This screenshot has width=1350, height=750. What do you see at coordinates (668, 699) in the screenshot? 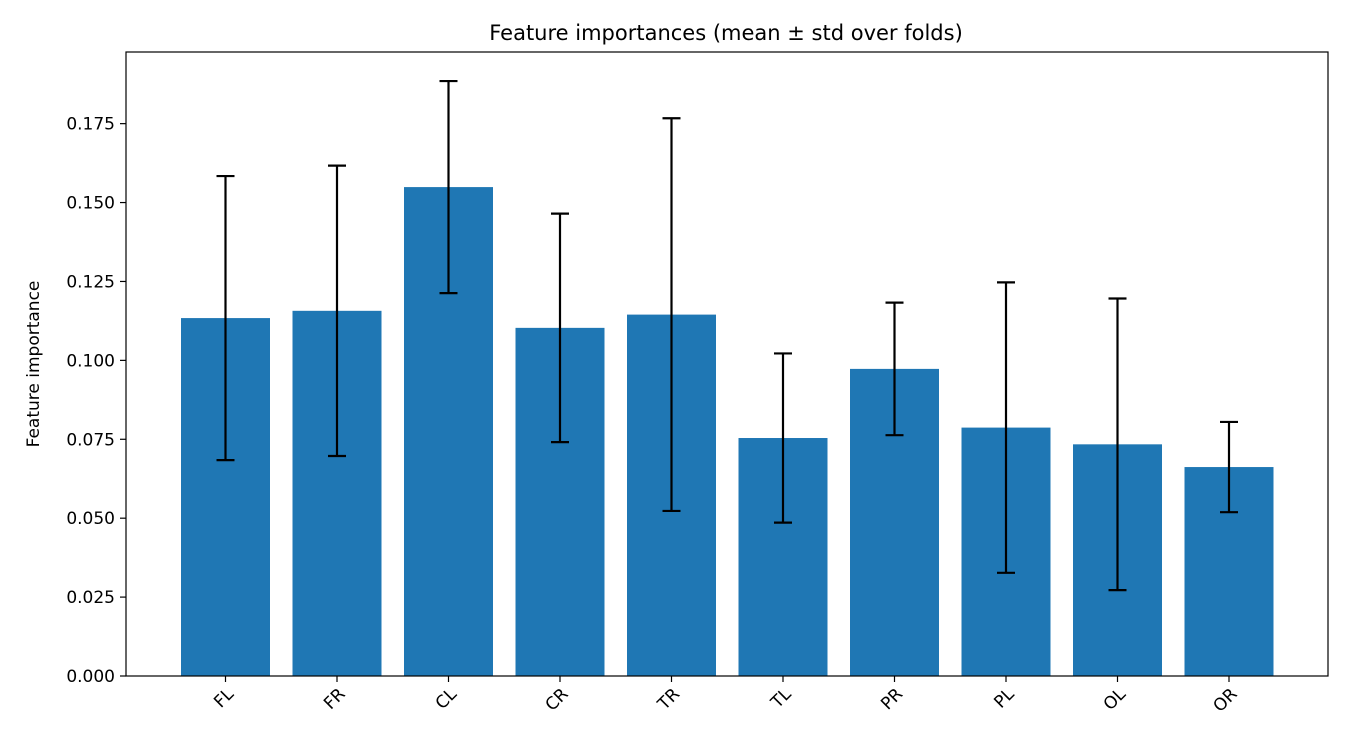
I see `x-tick-label: TR` at bounding box center [668, 699].